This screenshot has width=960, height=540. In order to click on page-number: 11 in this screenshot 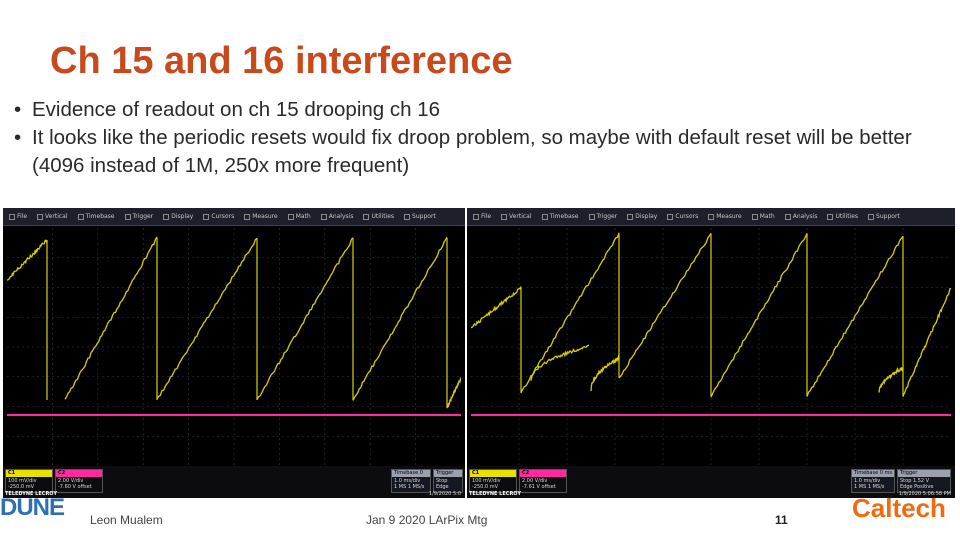, I will do `click(781, 520)`.